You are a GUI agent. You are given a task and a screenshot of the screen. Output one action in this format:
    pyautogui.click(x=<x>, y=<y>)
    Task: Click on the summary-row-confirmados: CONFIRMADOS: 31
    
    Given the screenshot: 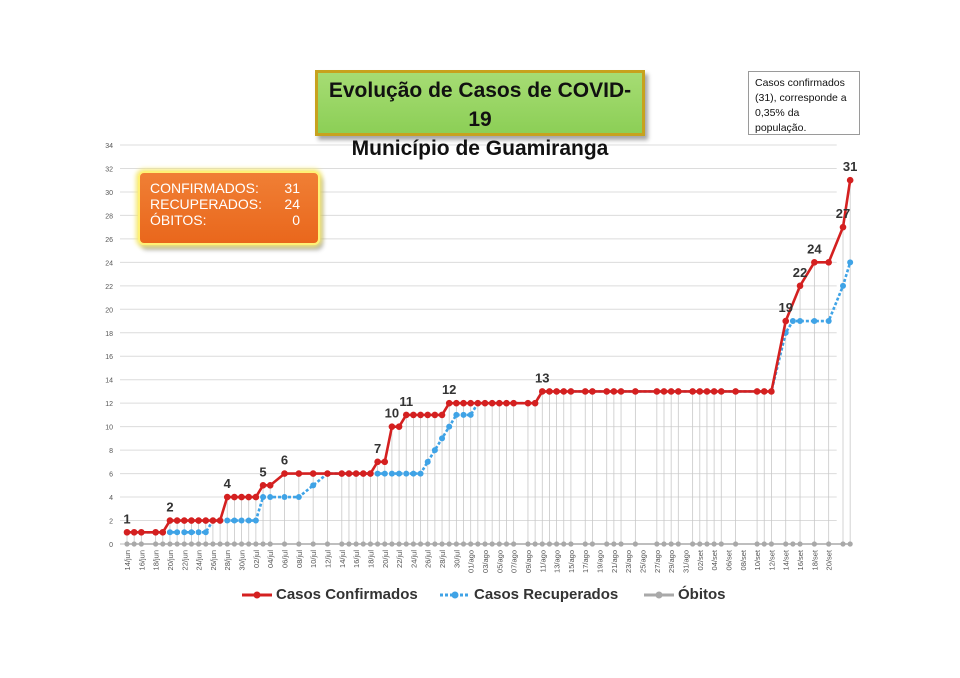 What is the action you would take?
    pyautogui.click(x=229, y=188)
    